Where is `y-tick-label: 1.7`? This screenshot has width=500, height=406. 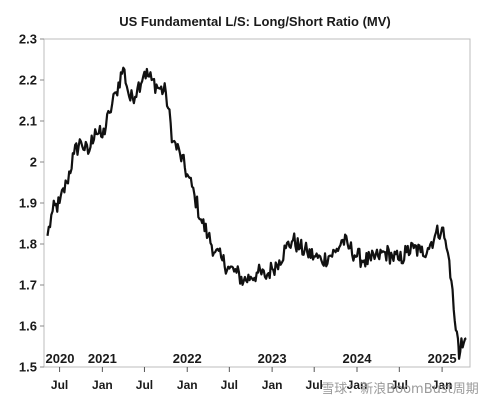
y-tick-label: 1.7 is located at coordinates (28, 285).